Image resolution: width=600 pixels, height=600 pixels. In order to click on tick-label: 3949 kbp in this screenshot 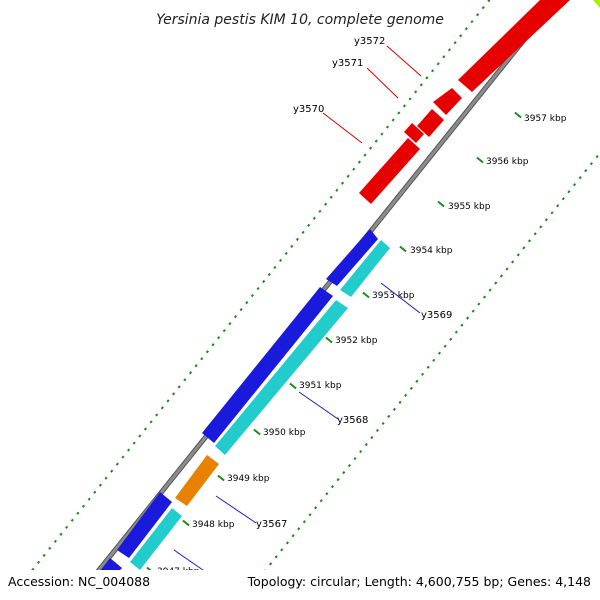, I will do `click(248, 479)`.